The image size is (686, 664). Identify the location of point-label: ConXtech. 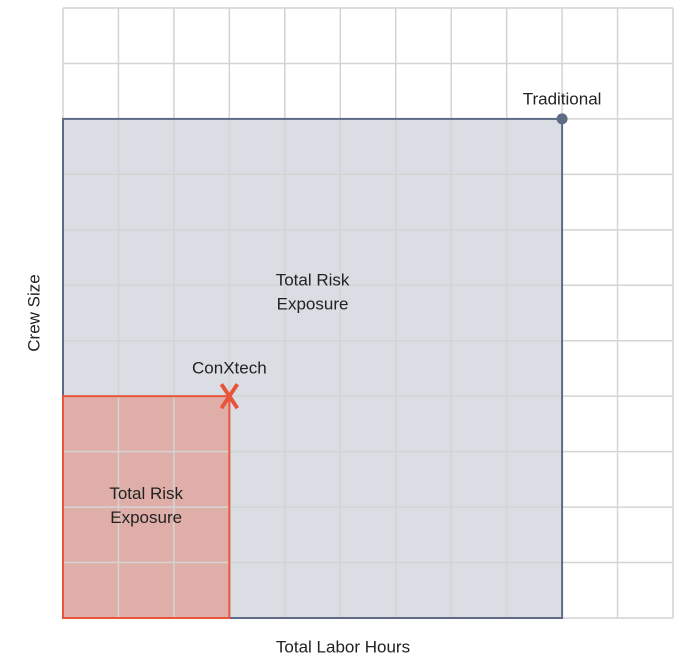
(229, 368).